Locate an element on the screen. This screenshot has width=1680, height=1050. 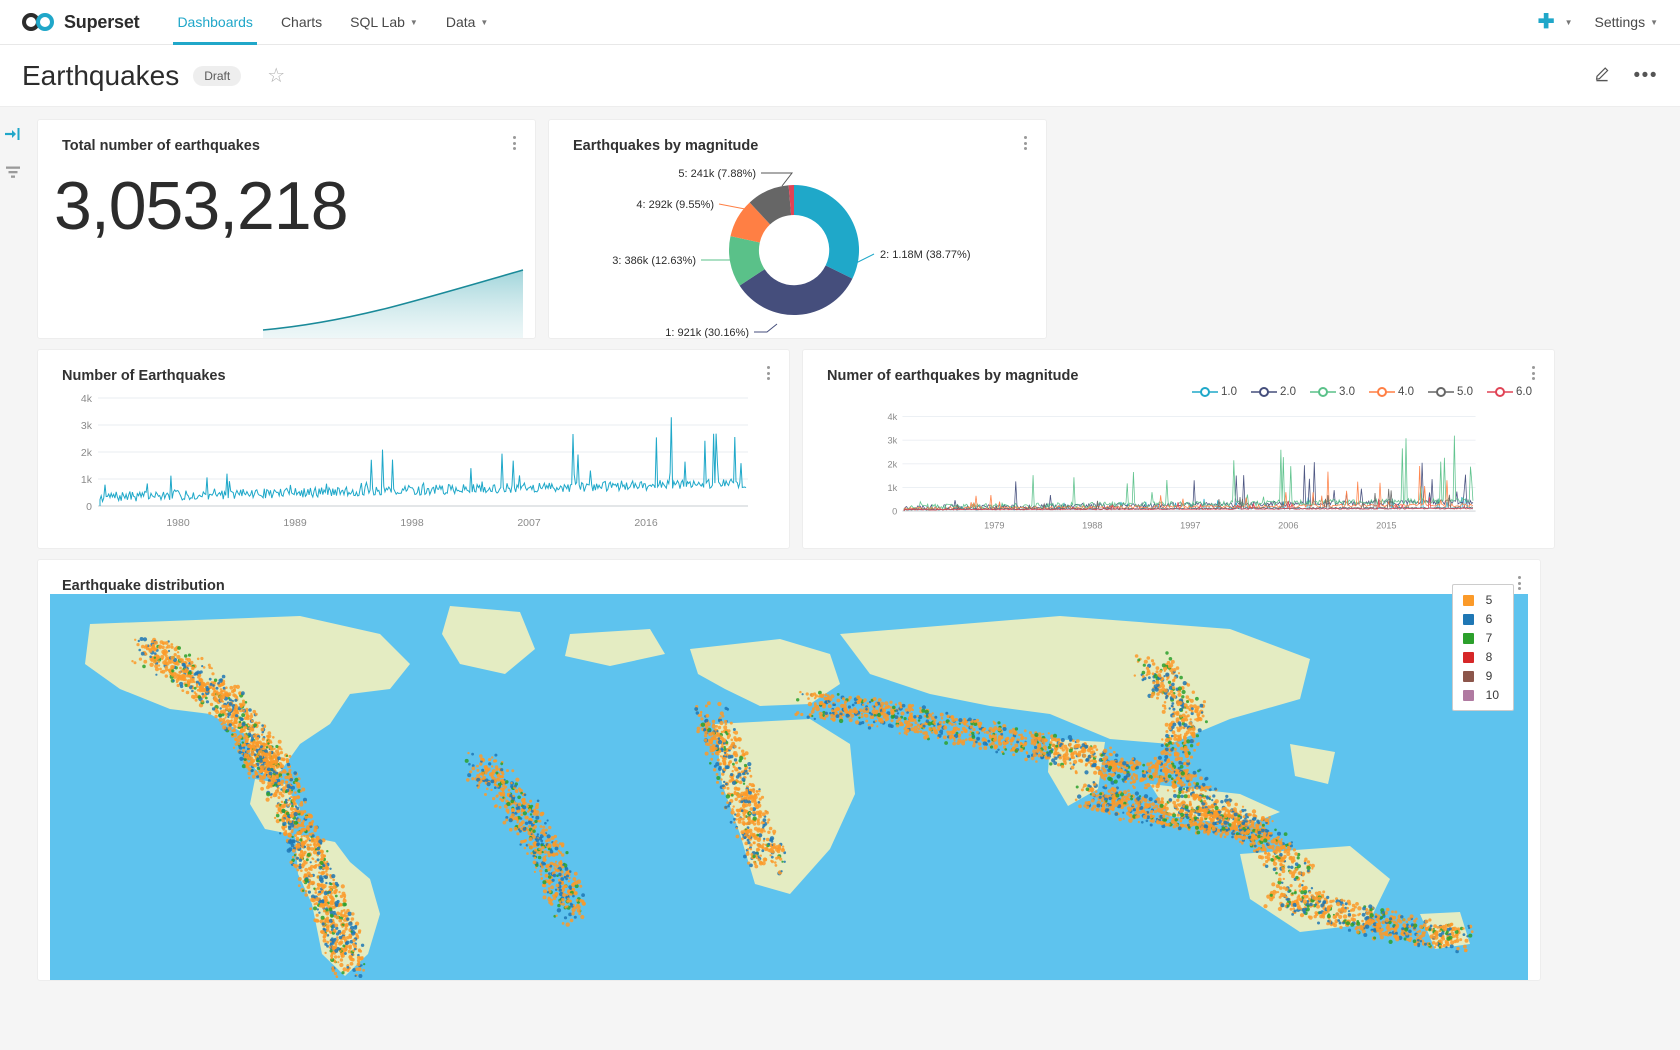
series-count is located at coordinates (423, 461).